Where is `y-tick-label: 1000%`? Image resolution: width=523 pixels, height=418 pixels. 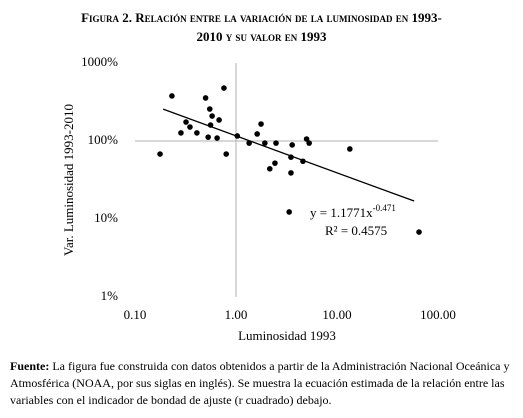
y-tick-label: 1000% is located at coordinates (99, 61).